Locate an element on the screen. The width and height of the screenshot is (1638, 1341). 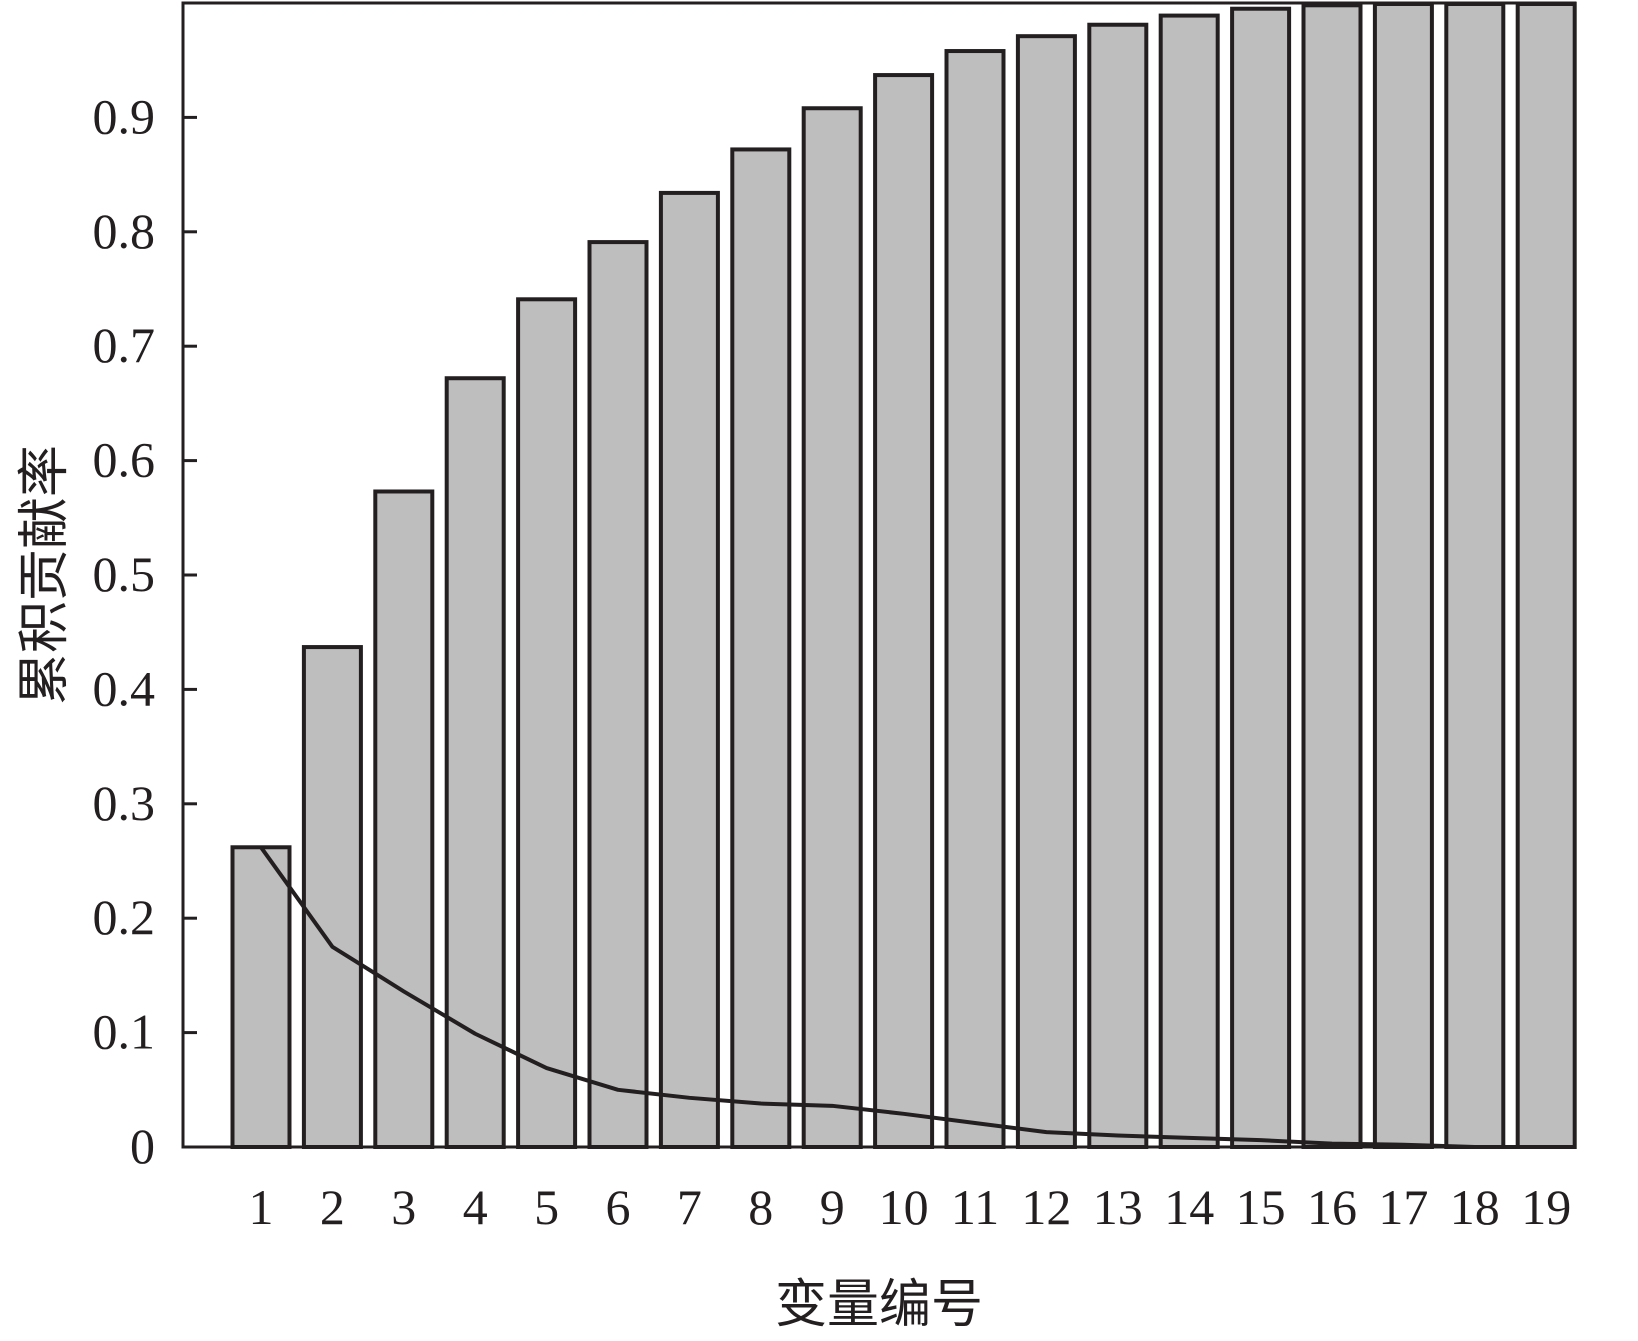
x-tick-label: 11 is located at coordinates (975, 1207).